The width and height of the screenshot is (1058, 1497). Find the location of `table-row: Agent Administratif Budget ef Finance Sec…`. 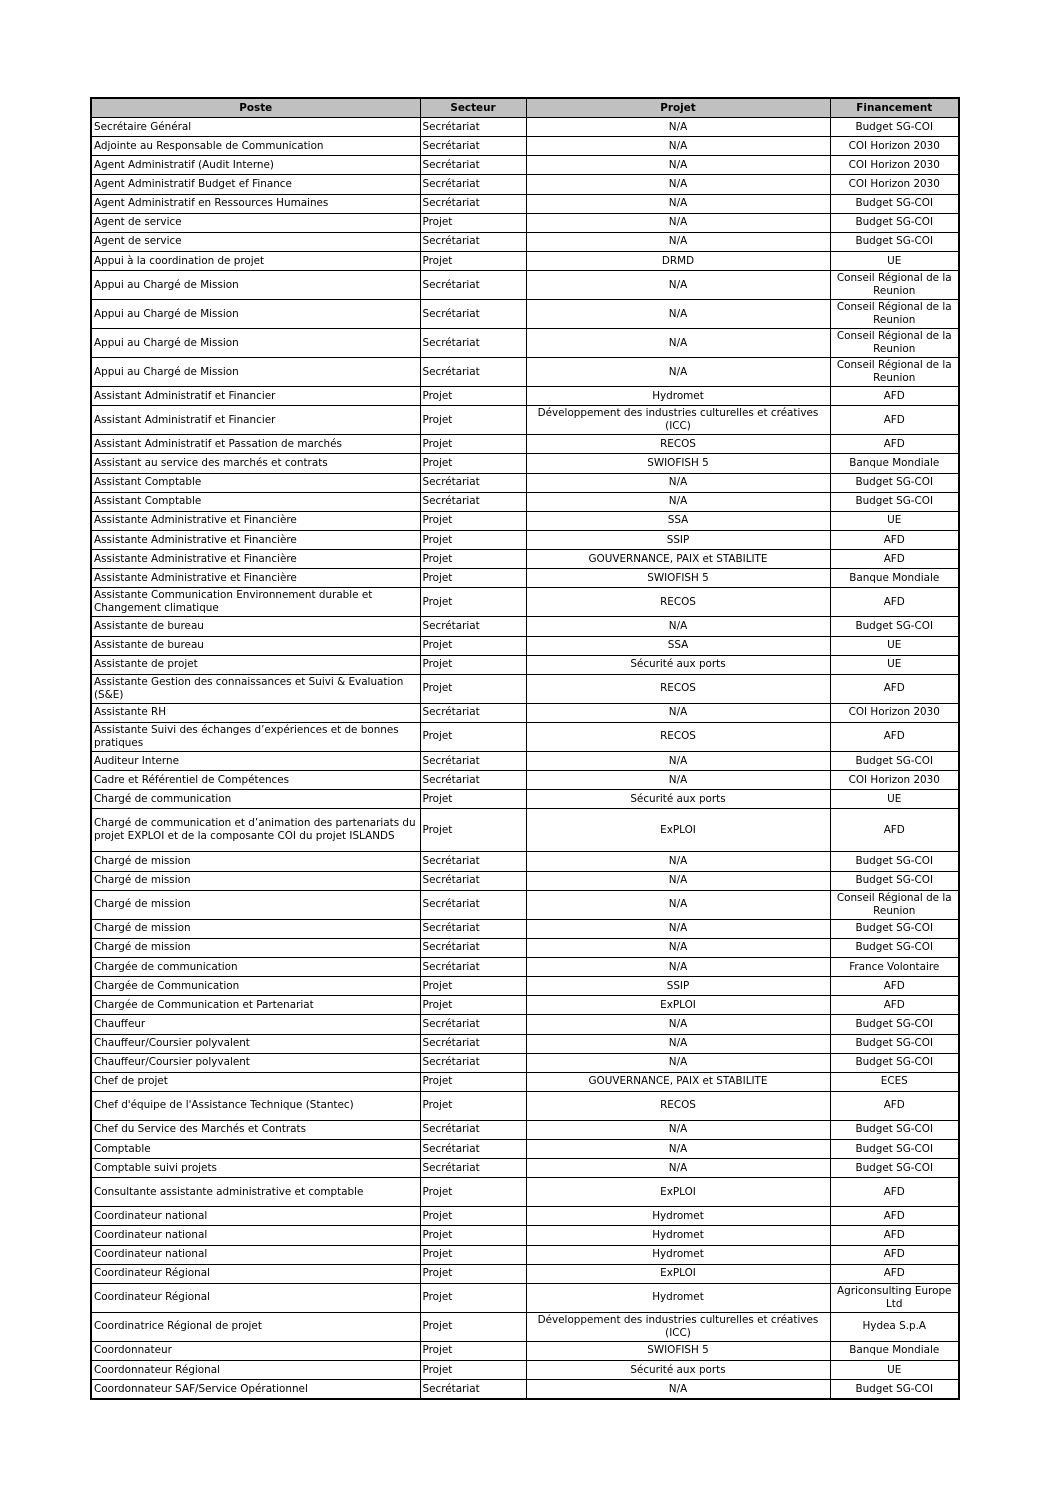

table-row: Agent Administratif Budget ef Finance Sec… is located at coordinates (525, 184).